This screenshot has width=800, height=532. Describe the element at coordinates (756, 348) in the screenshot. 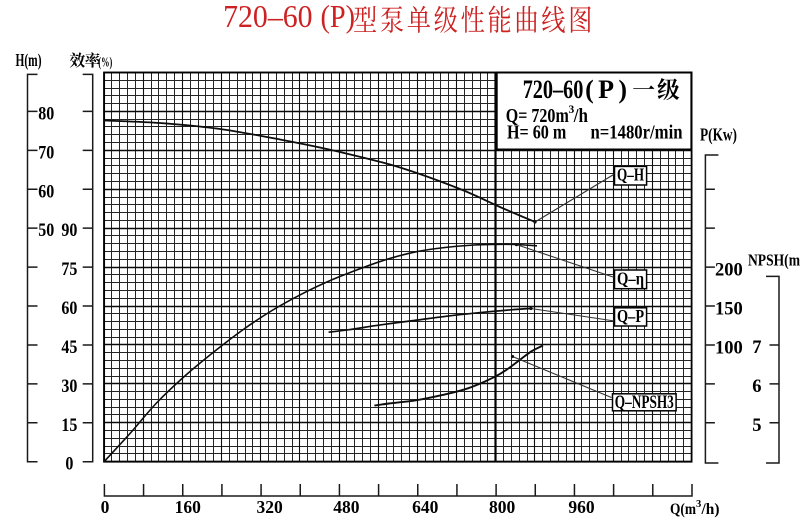

I see `svg-text: 7` at that location.